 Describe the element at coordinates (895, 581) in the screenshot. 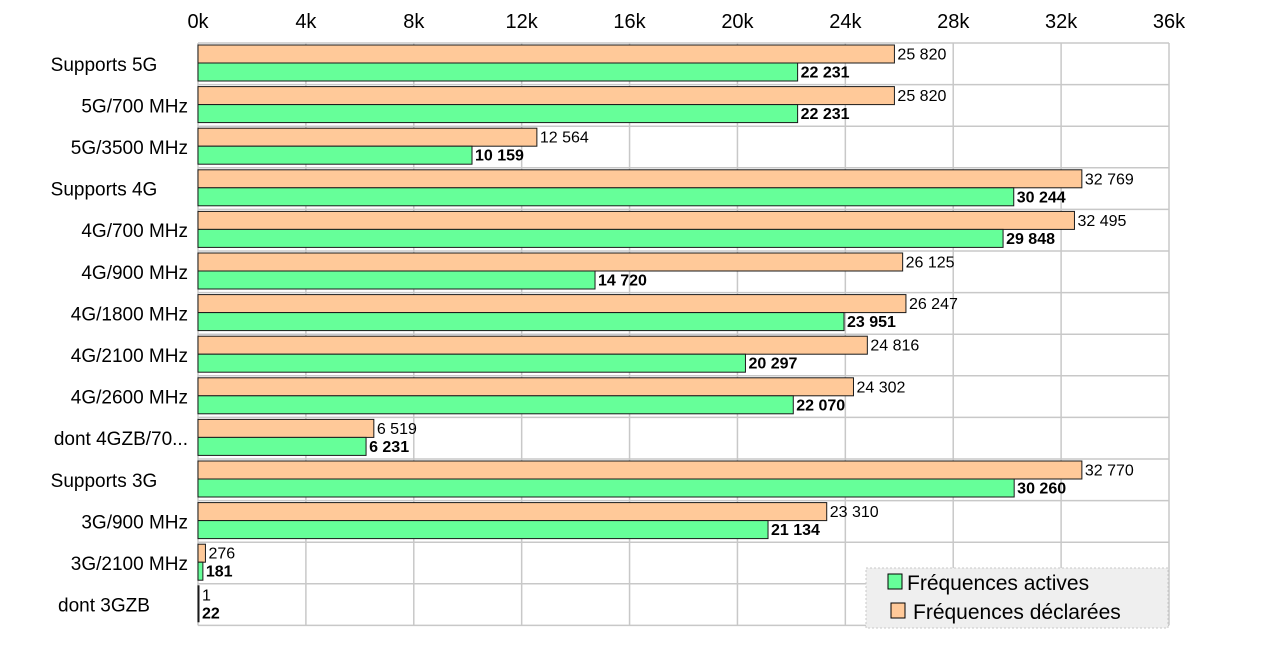

I see `legend-swatch-active` at that location.